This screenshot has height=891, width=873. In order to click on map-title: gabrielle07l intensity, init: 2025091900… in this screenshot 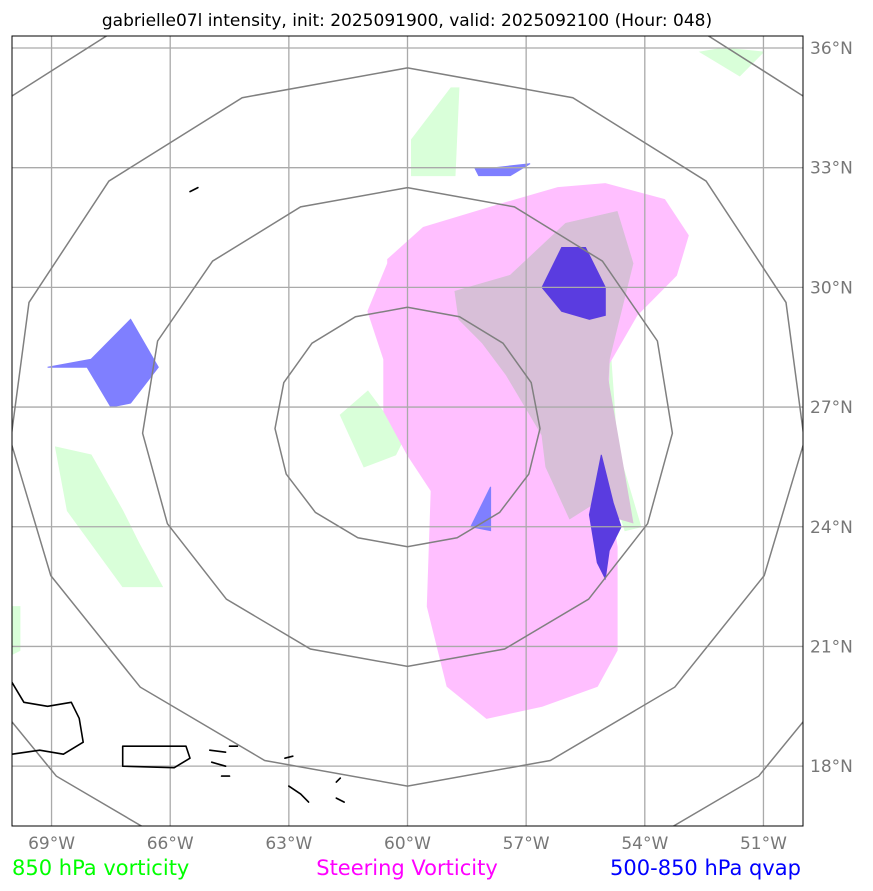, I will do `click(407, 21)`.